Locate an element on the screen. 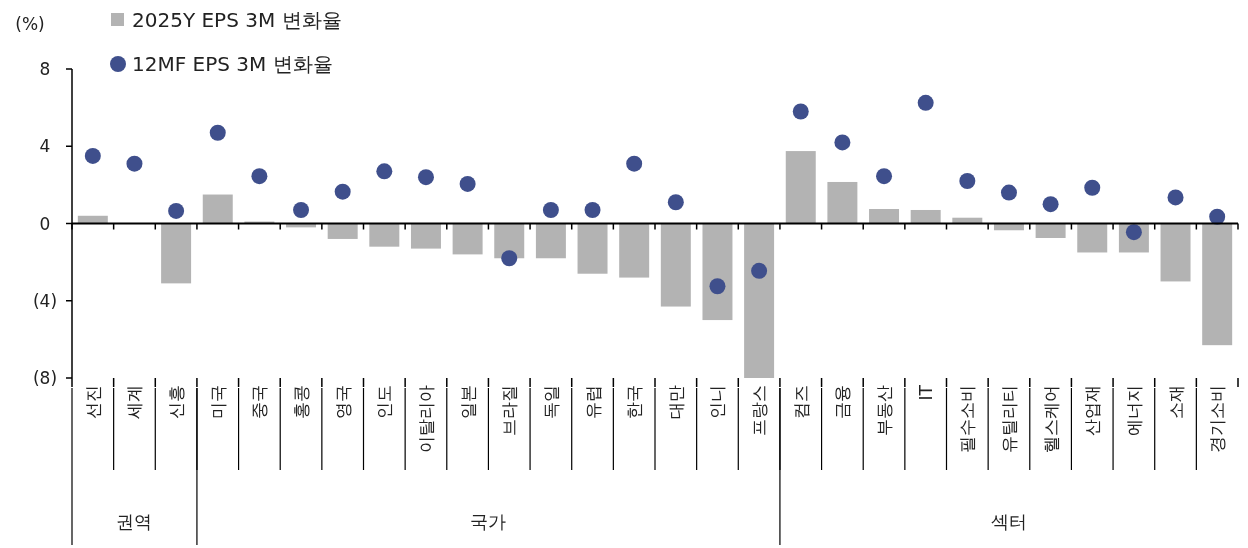 This screenshot has height=548, width=1248. x-tick-label: 유럽 is located at coordinates (592, 402).